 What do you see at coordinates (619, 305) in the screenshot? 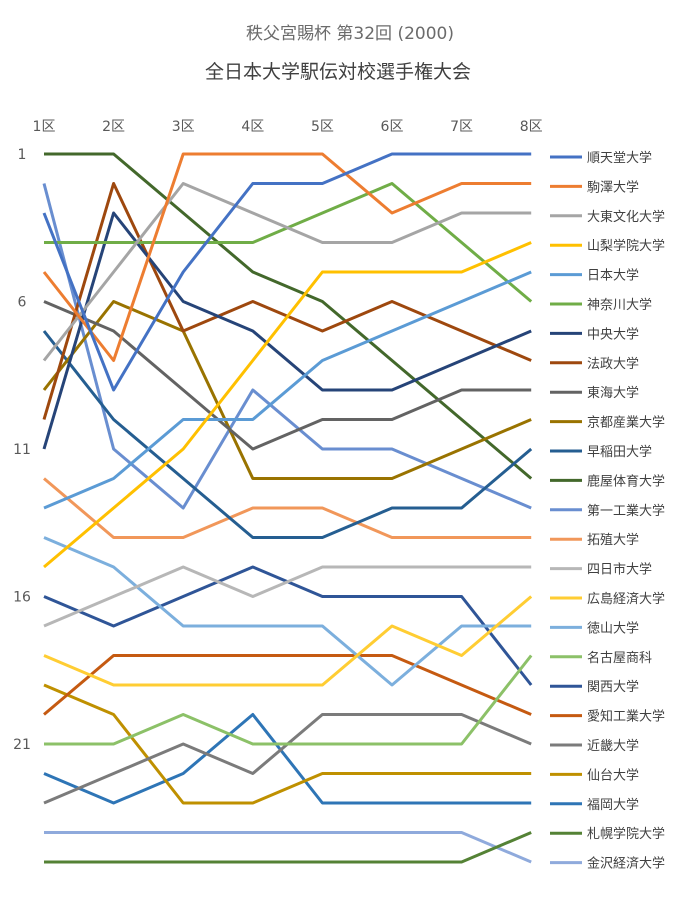
I see `legend-label: 神奈川大学` at bounding box center [619, 305].